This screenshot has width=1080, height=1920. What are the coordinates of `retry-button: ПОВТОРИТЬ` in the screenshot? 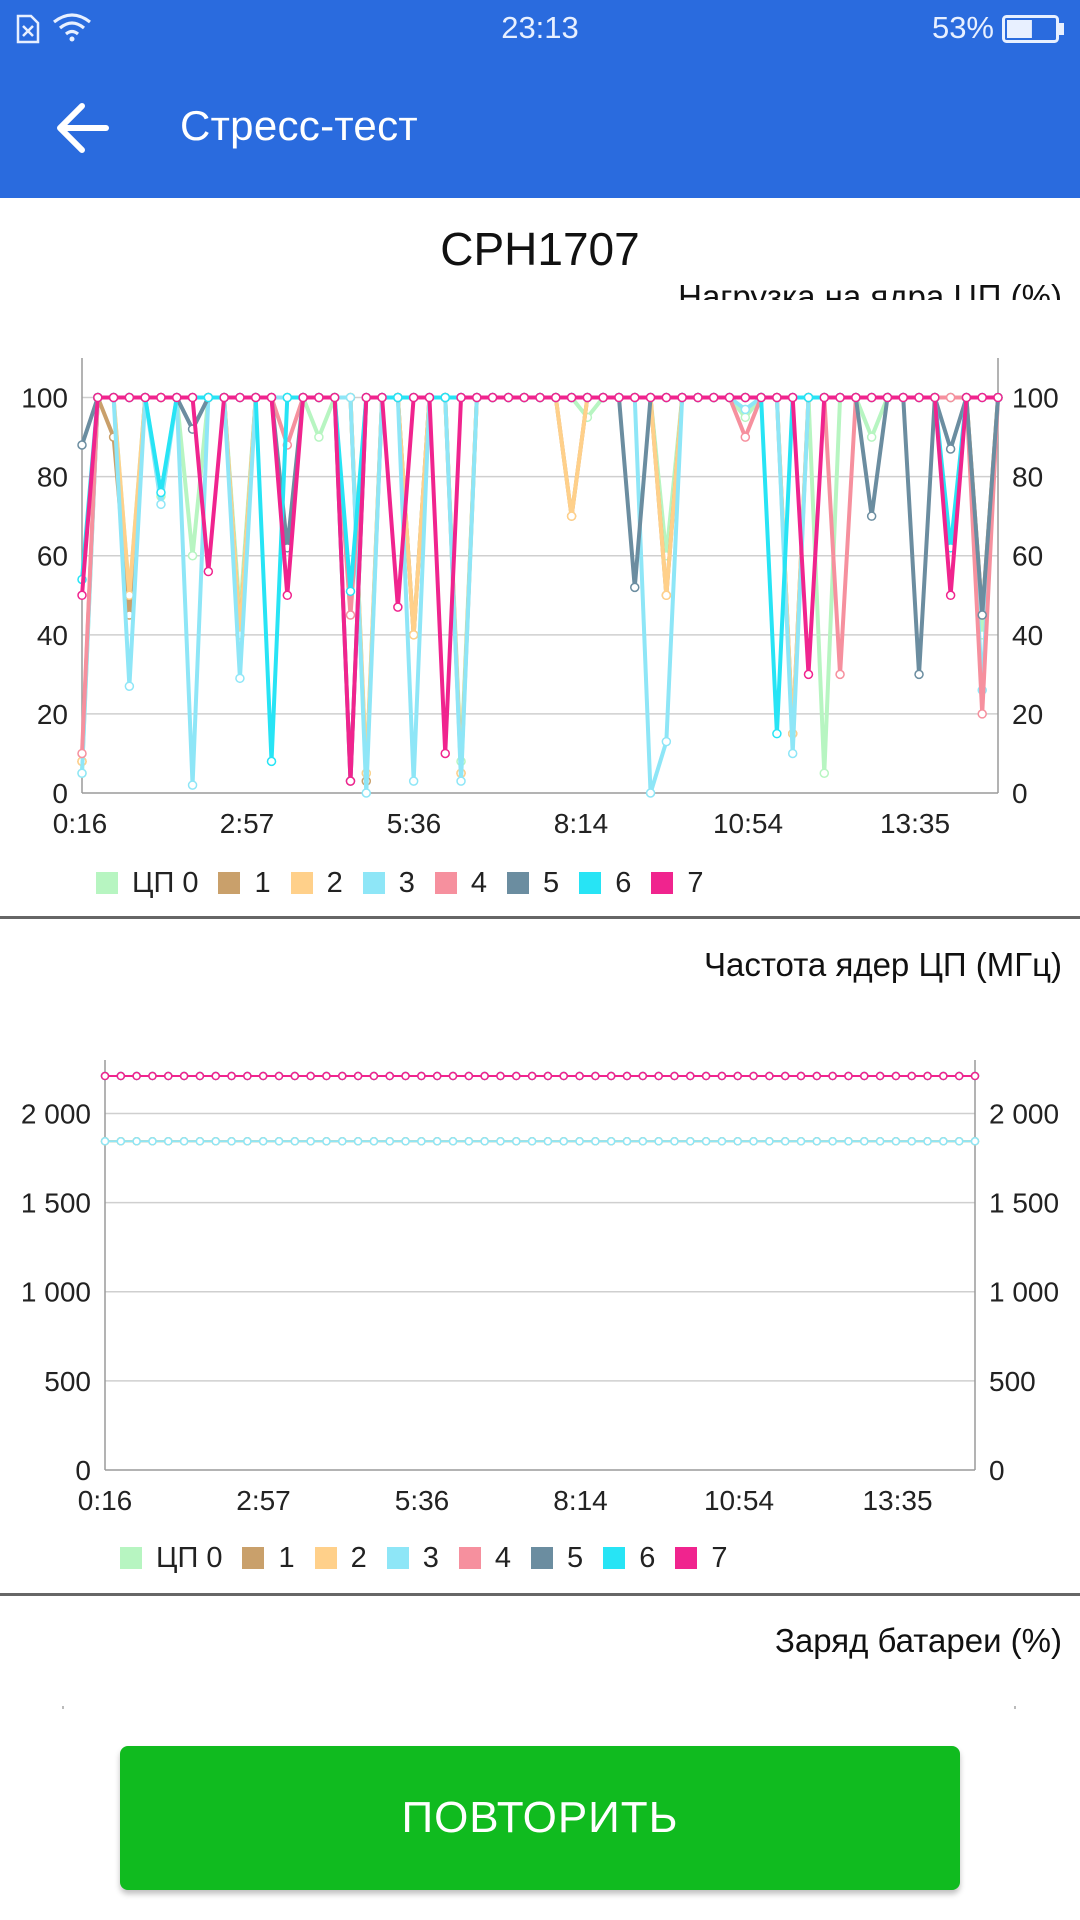 It's located at (540, 1818).